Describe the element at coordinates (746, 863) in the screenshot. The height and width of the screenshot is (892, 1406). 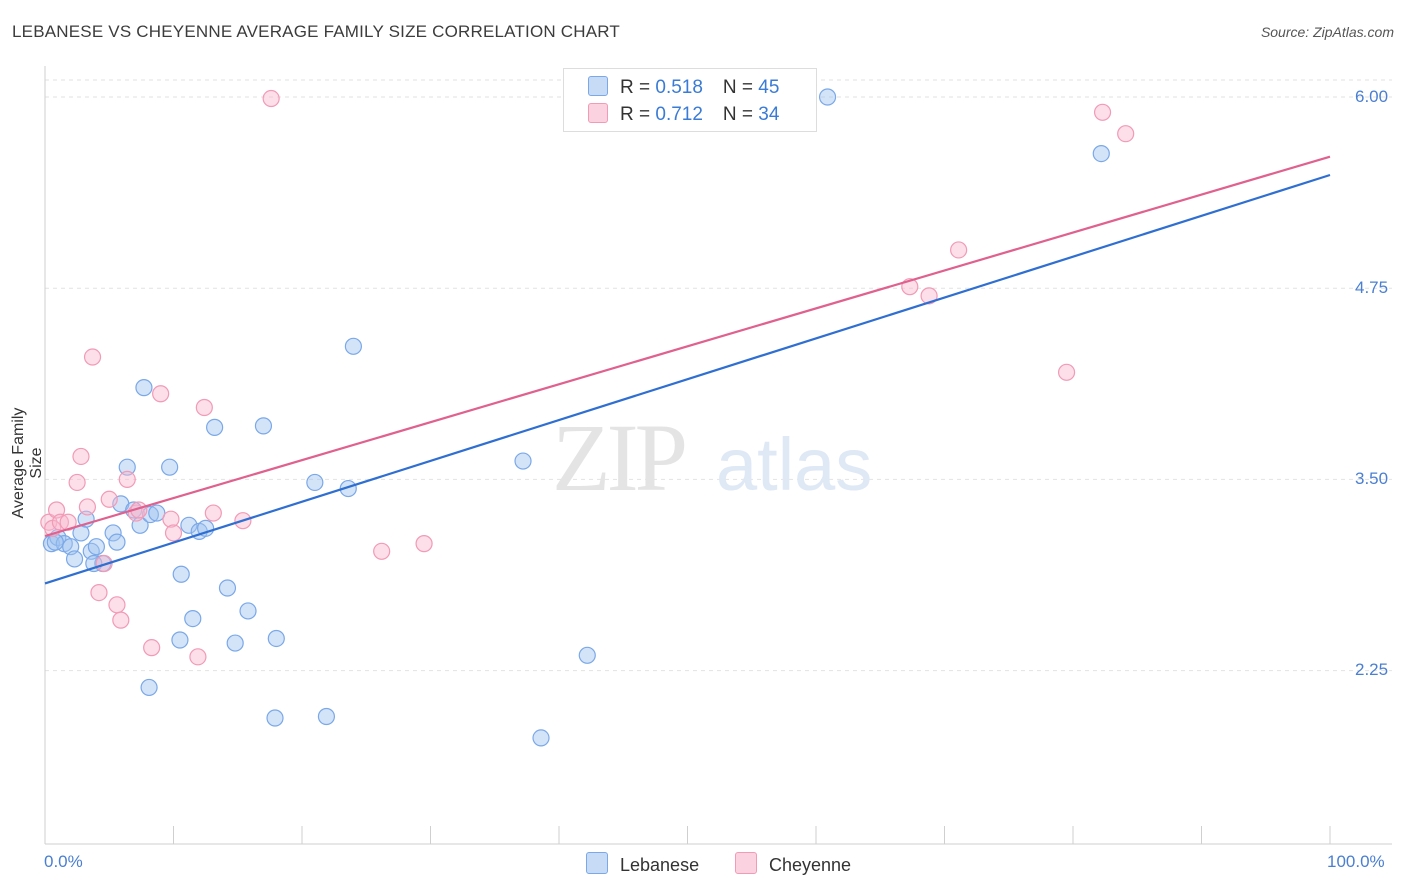
I see `cheyenne-legend-swatch` at that location.